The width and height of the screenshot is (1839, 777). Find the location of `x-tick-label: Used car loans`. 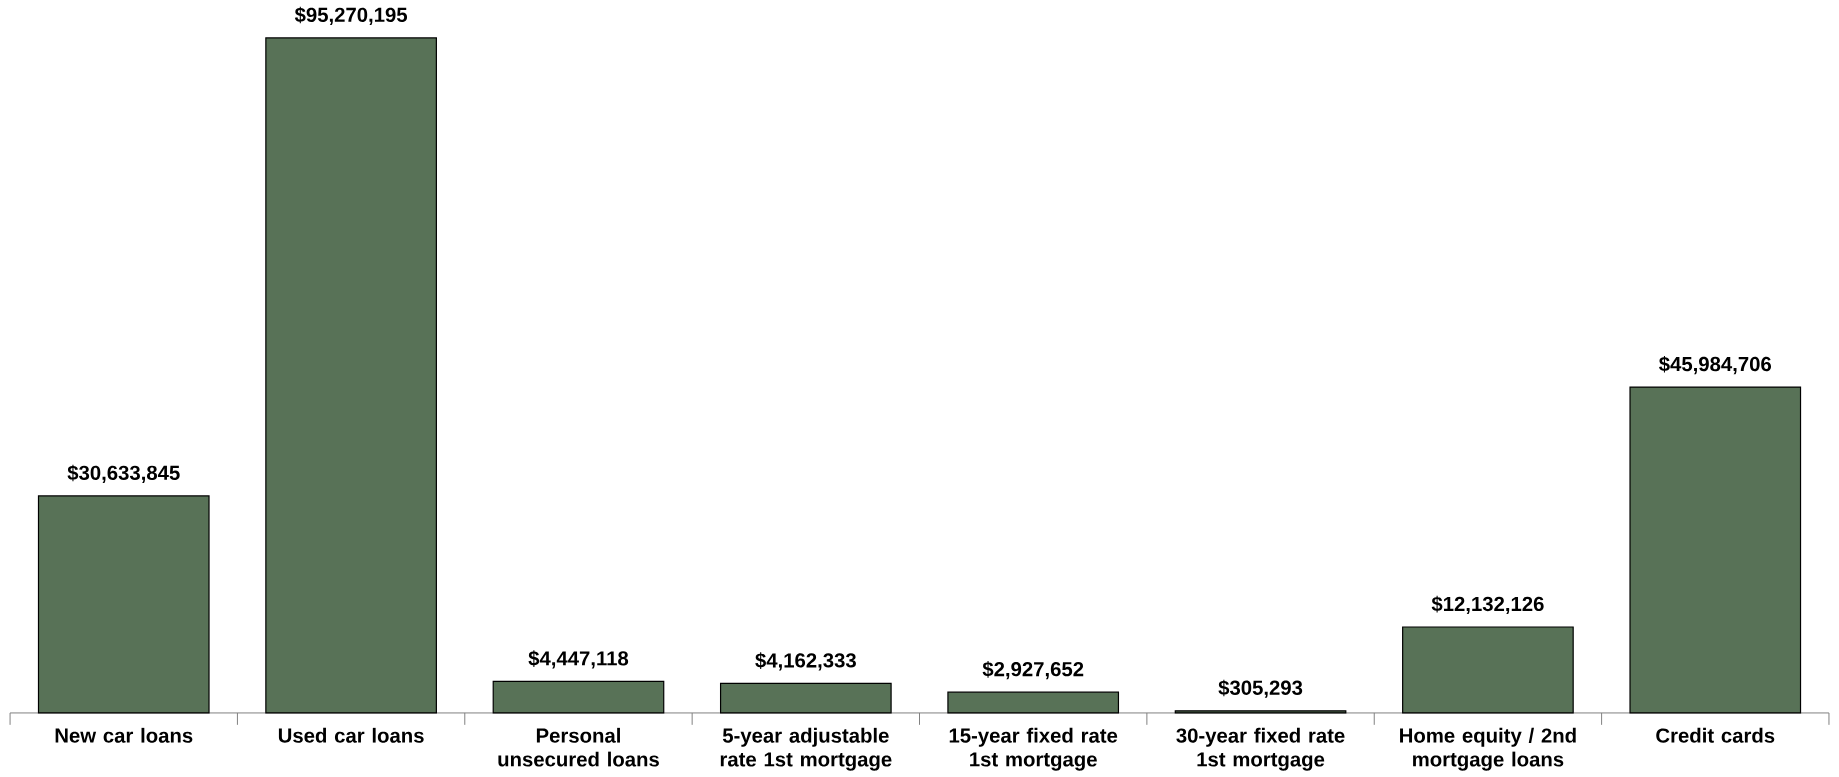

x-tick-label: Used car loans is located at coordinates (351, 735).